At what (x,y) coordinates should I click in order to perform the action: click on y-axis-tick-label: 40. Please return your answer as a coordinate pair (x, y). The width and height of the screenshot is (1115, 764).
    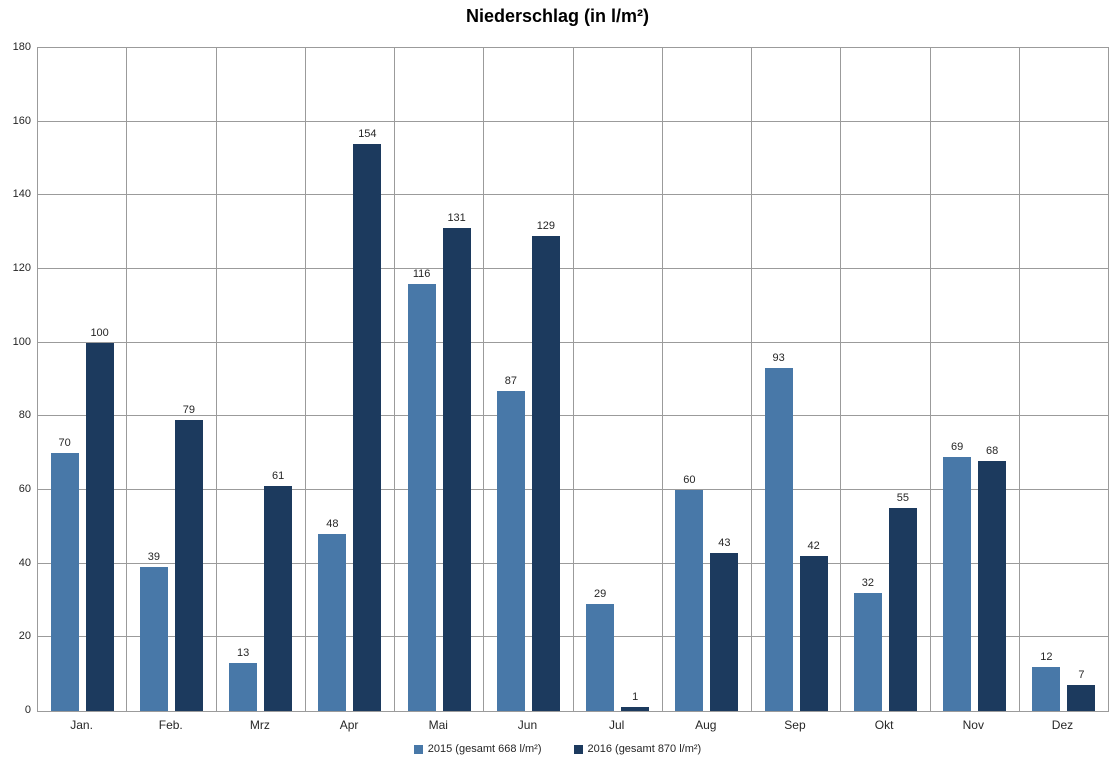
    Looking at the image, I should click on (24, 563).